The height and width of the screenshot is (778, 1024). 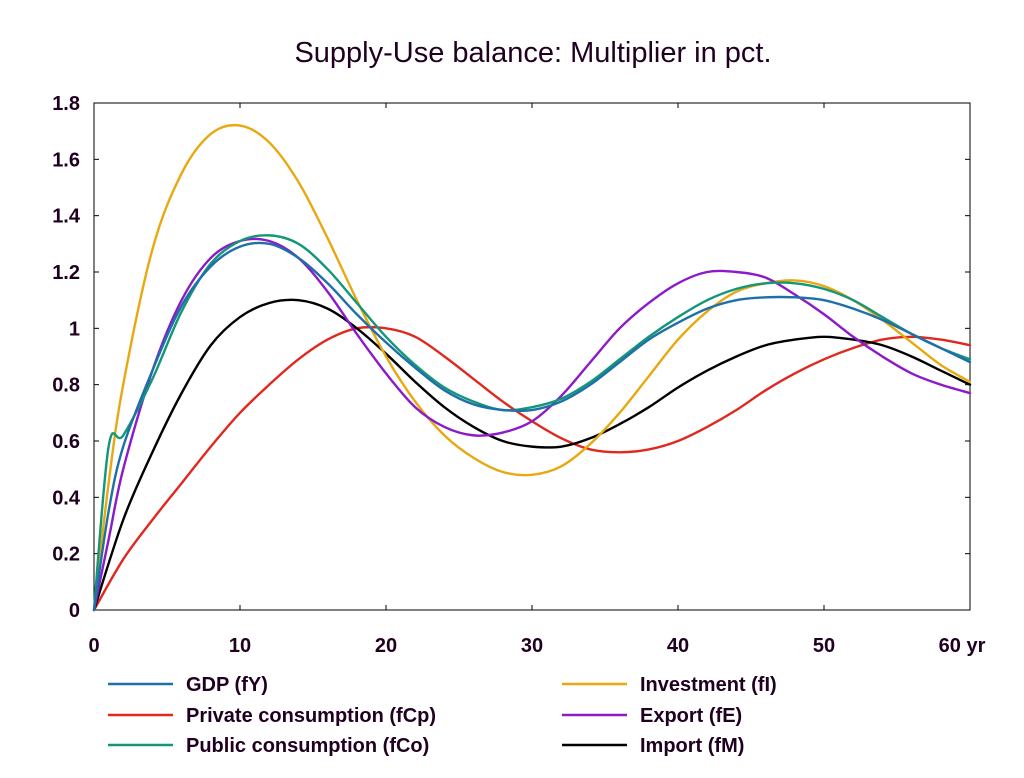 What do you see at coordinates (708, 685) in the screenshot?
I see `legend-label-3: Investment (fI)` at bounding box center [708, 685].